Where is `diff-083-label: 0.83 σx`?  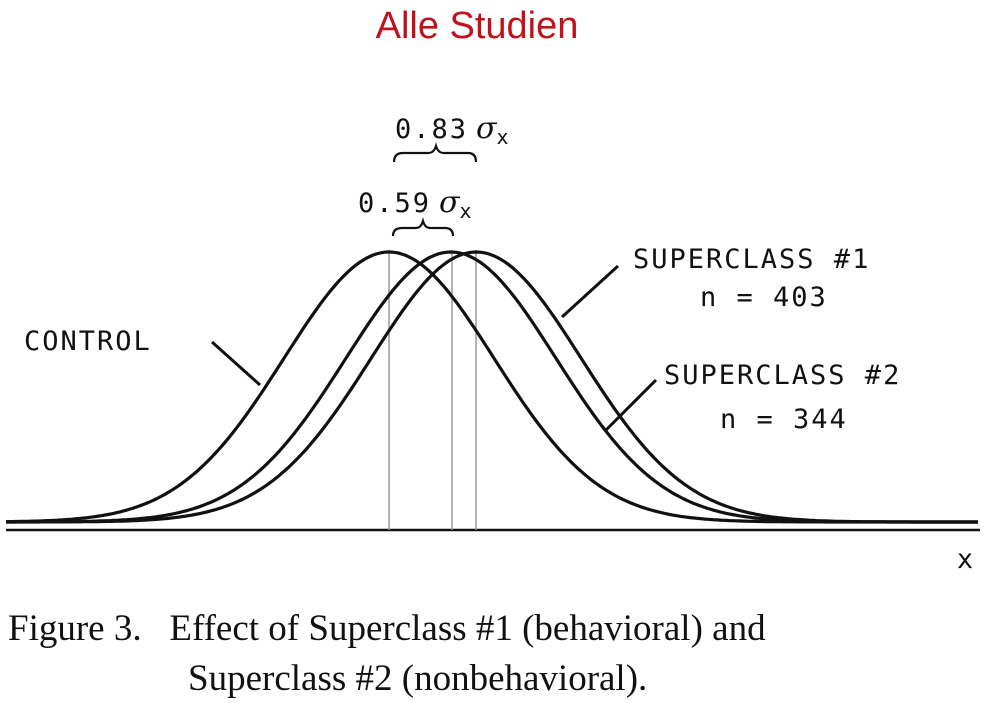 diff-083-label: 0.83 σx is located at coordinates (452, 130).